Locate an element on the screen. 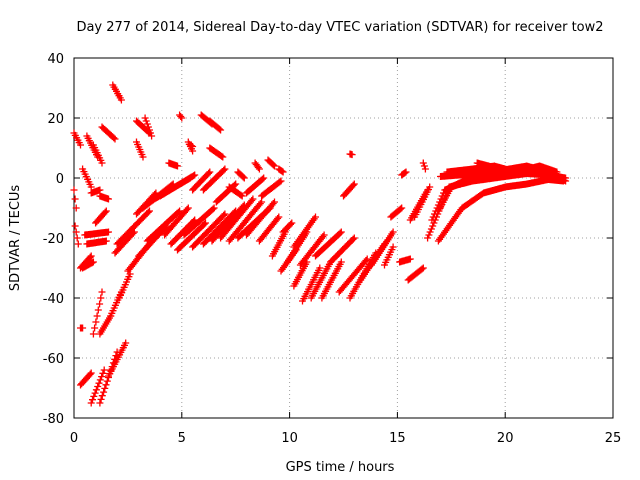 The image size is (640, 480). x-tick-label: 5 is located at coordinates (182, 438).